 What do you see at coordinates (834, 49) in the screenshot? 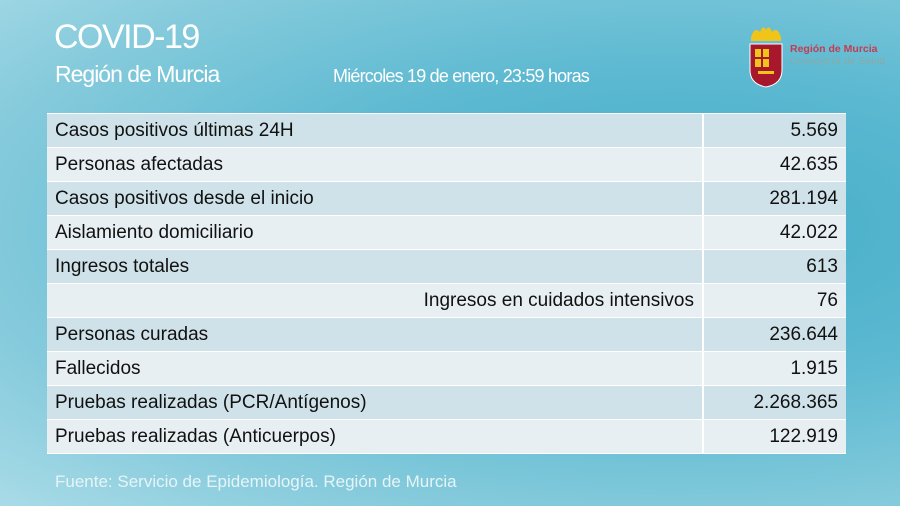
I see `logo-region-name: Región de Murcia` at bounding box center [834, 49].